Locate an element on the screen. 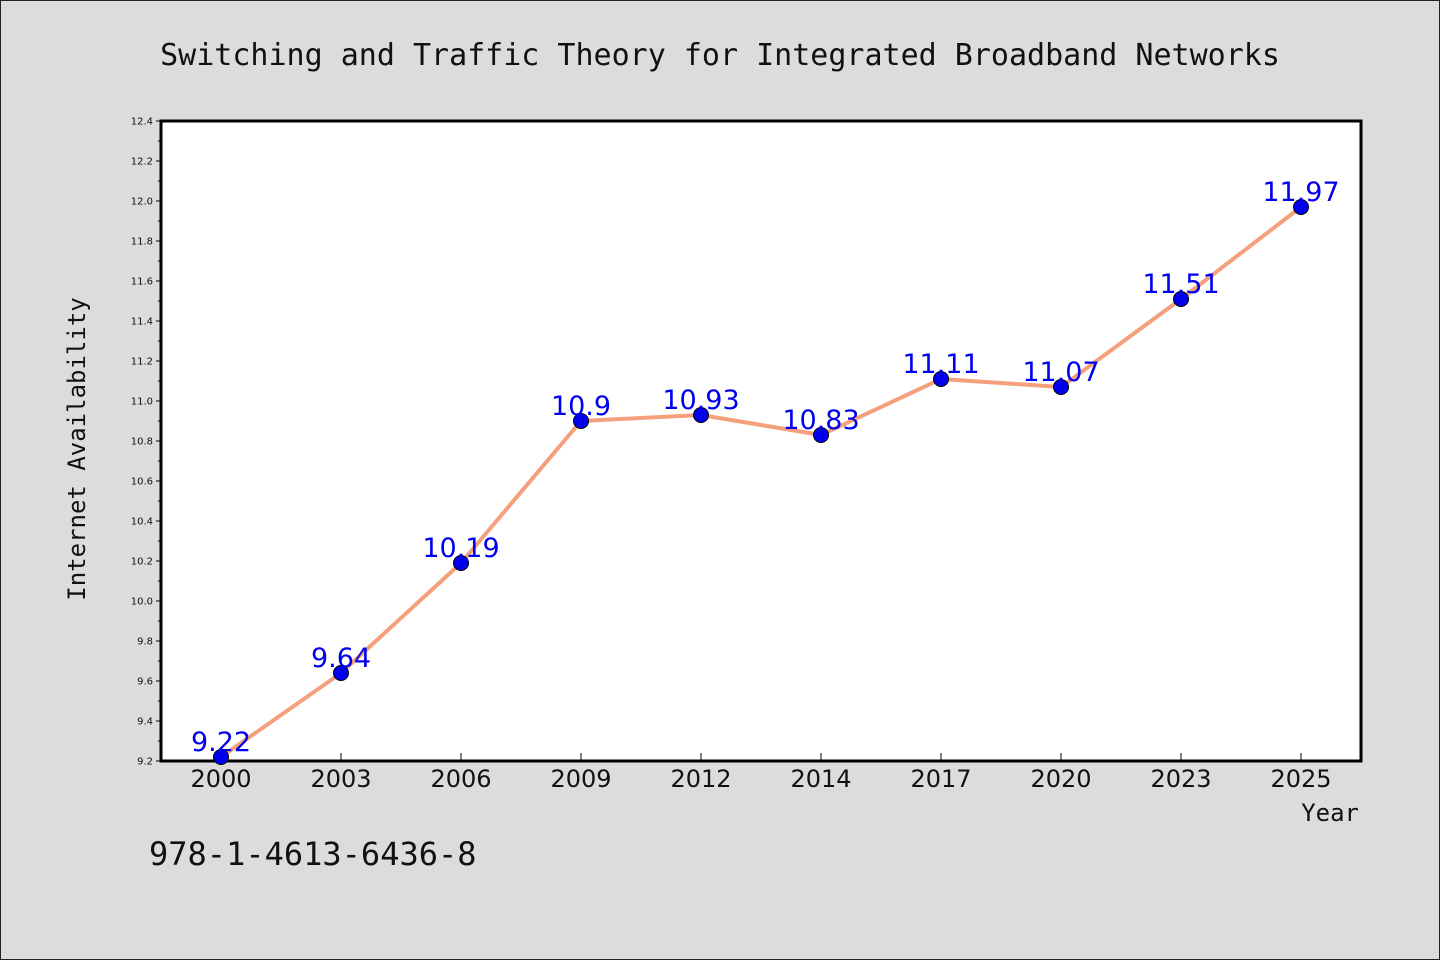 The height and width of the screenshot is (960, 1440). data-label: 11.11 is located at coordinates (940, 364).